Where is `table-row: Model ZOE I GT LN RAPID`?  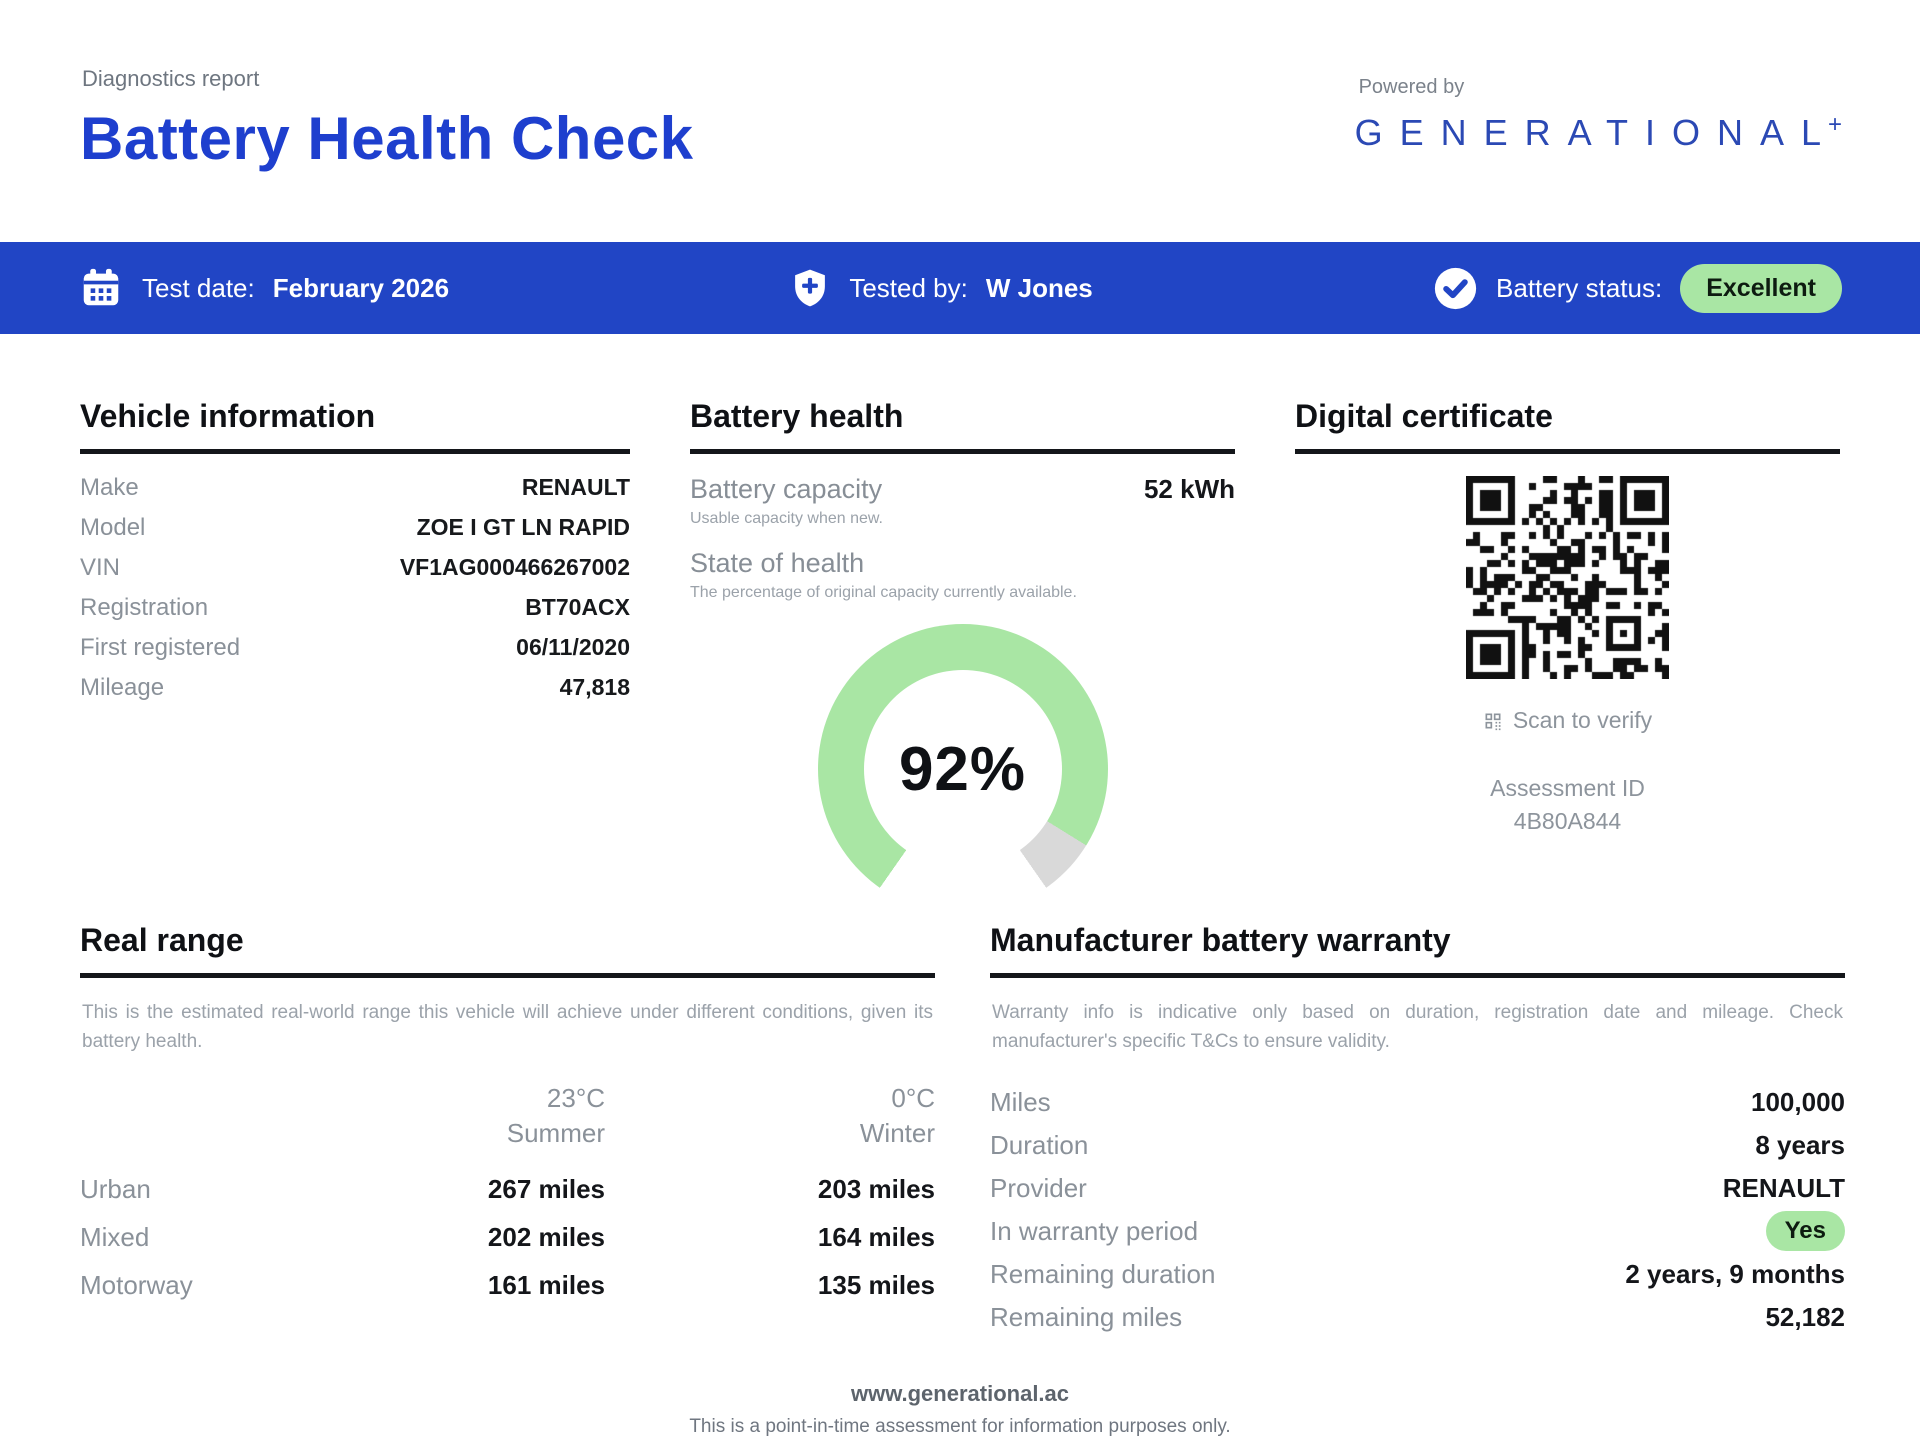 table-row: Model ZOE I GT LN RAPID is located at coordinates (355, 534).